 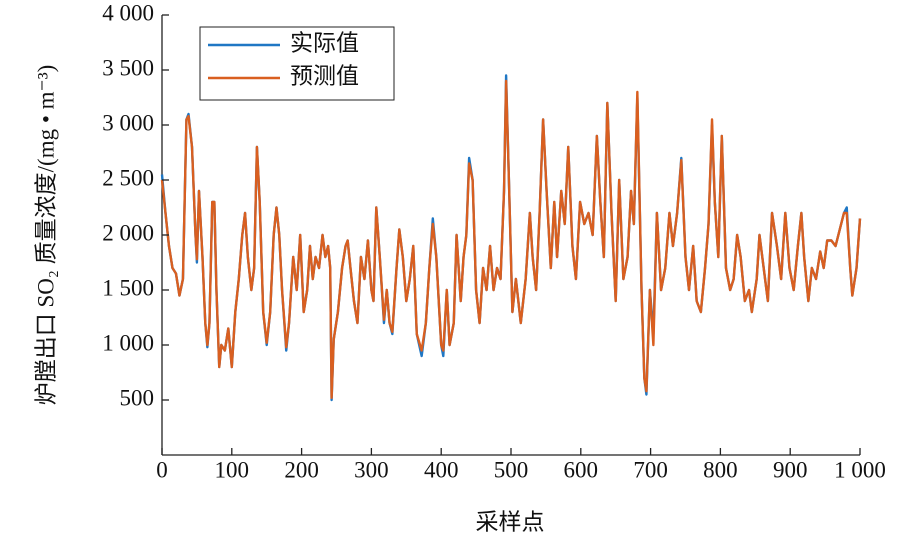 I want to click on x-tick-label: 700, so click(x=650, y=469).